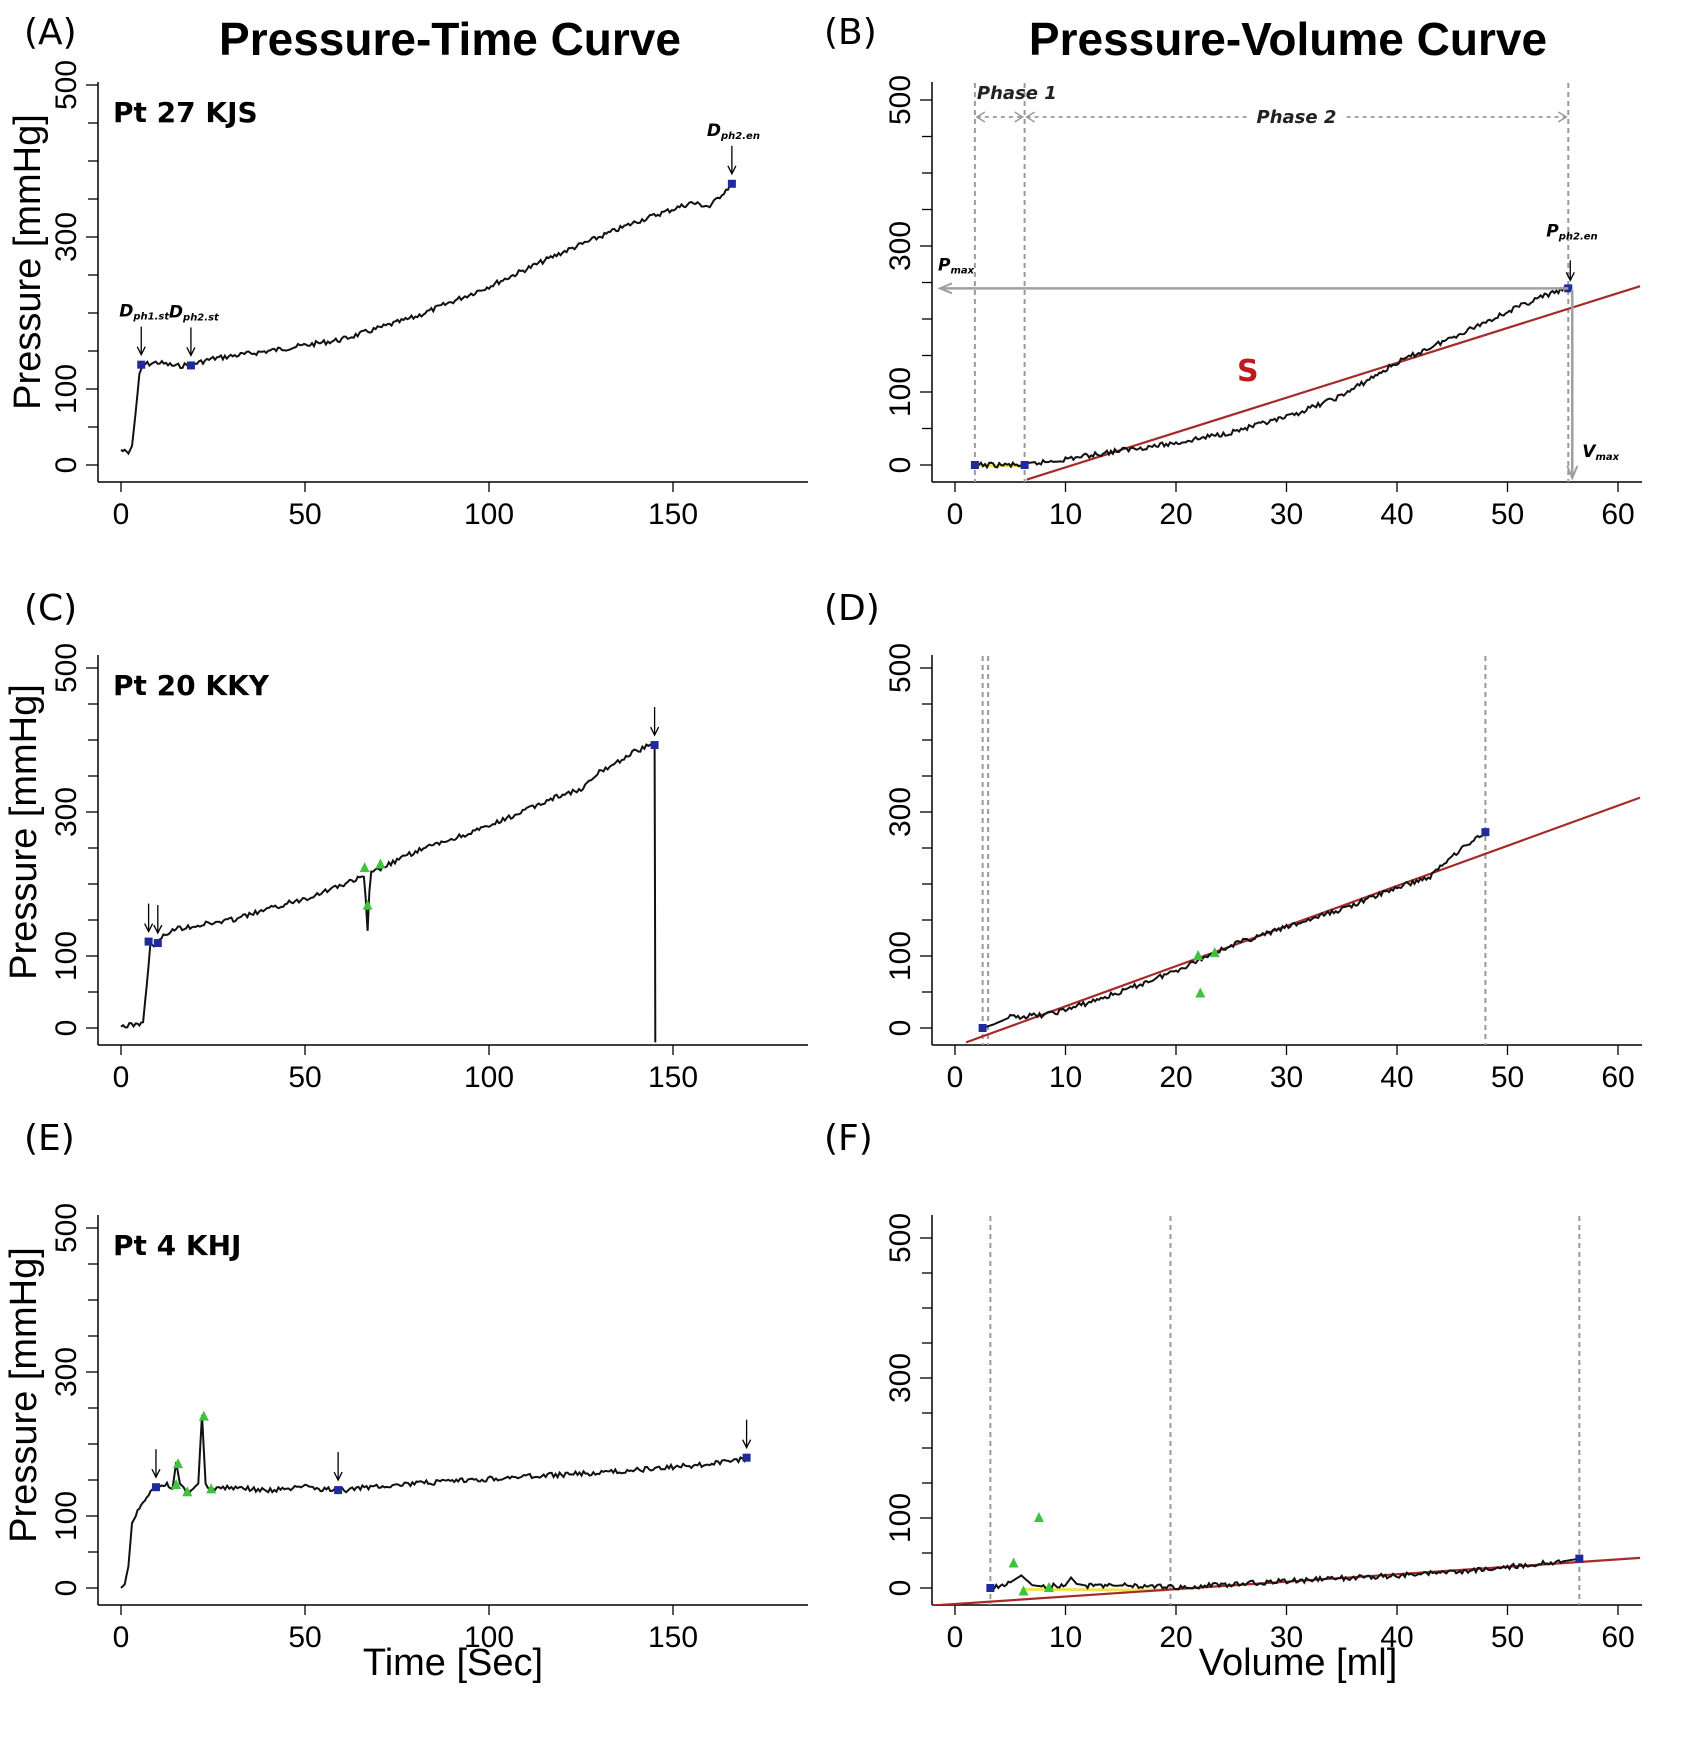  Describe the element at coordinates (50, 608) in the screenshot. I see `panel-label: (C)` at that location.